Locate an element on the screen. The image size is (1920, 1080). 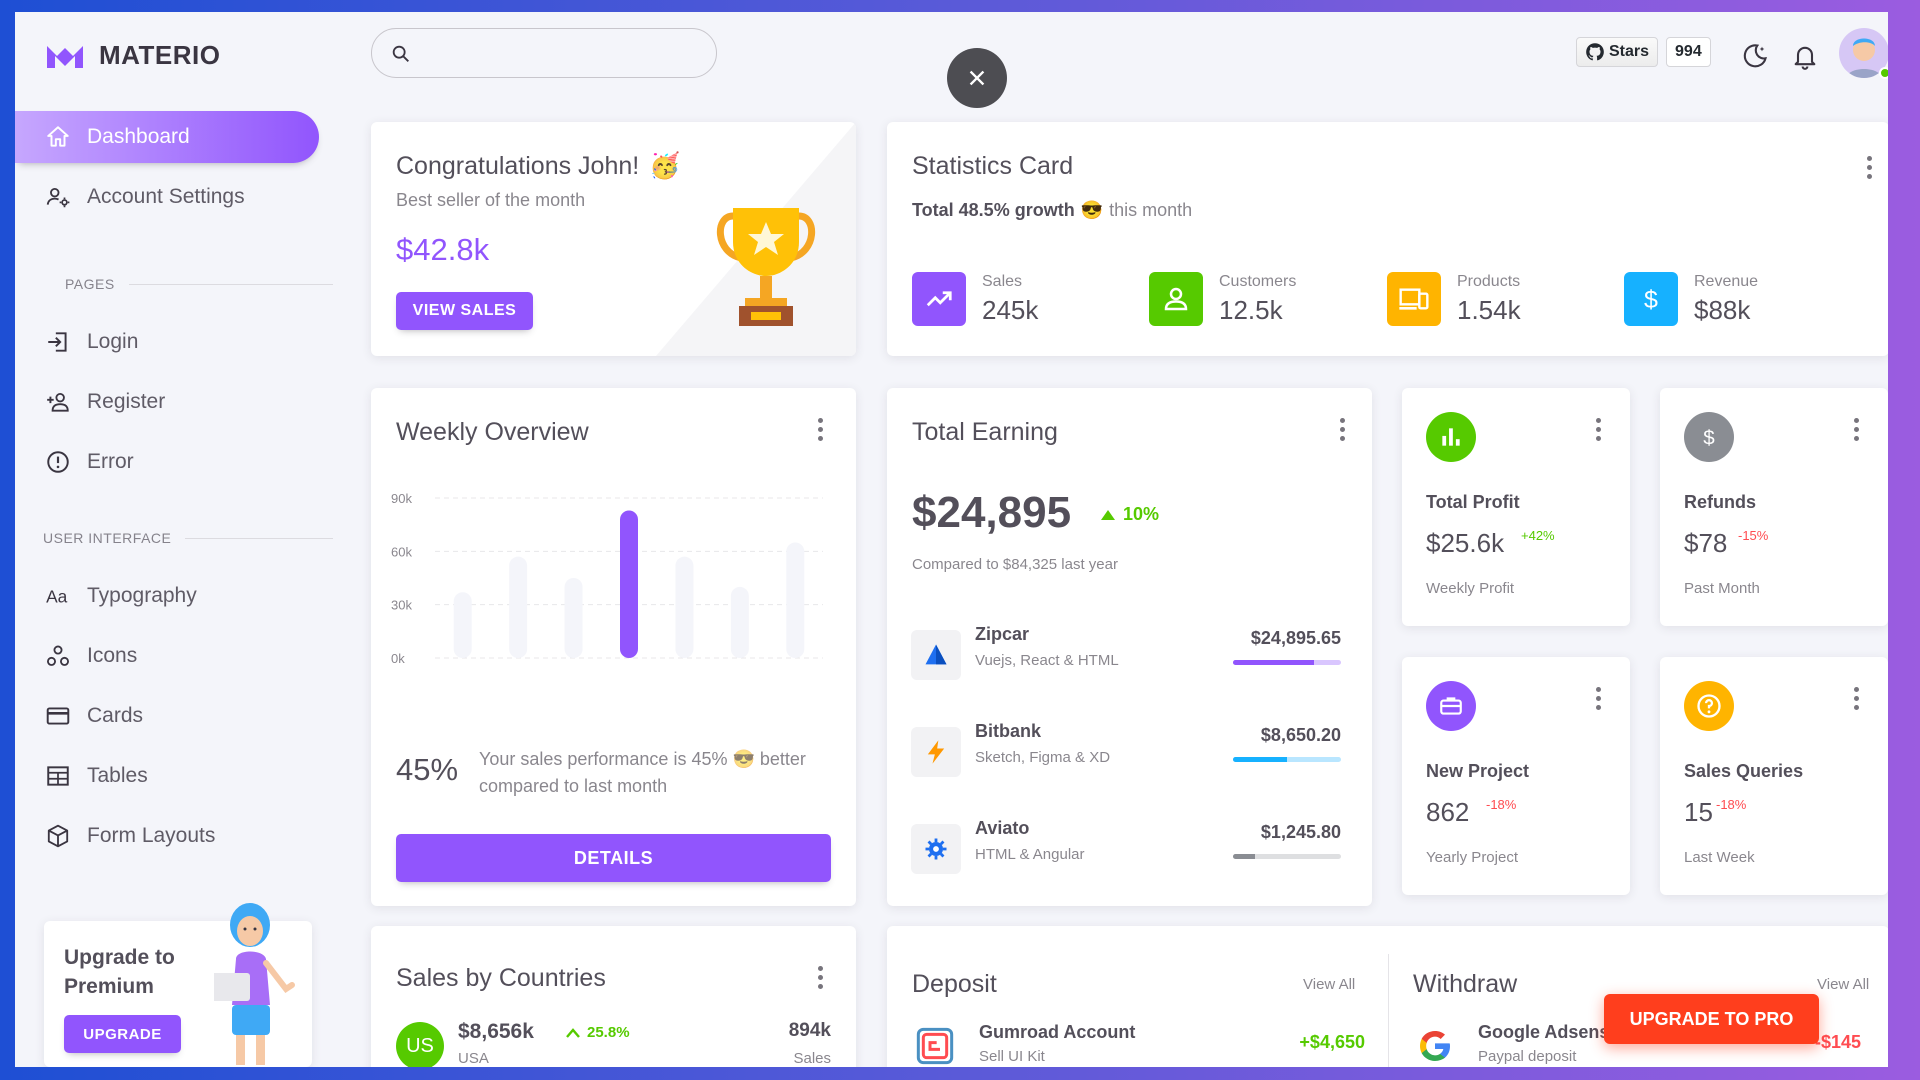
stat-products: Products 1.54k is located at coordinates (1454, 299).